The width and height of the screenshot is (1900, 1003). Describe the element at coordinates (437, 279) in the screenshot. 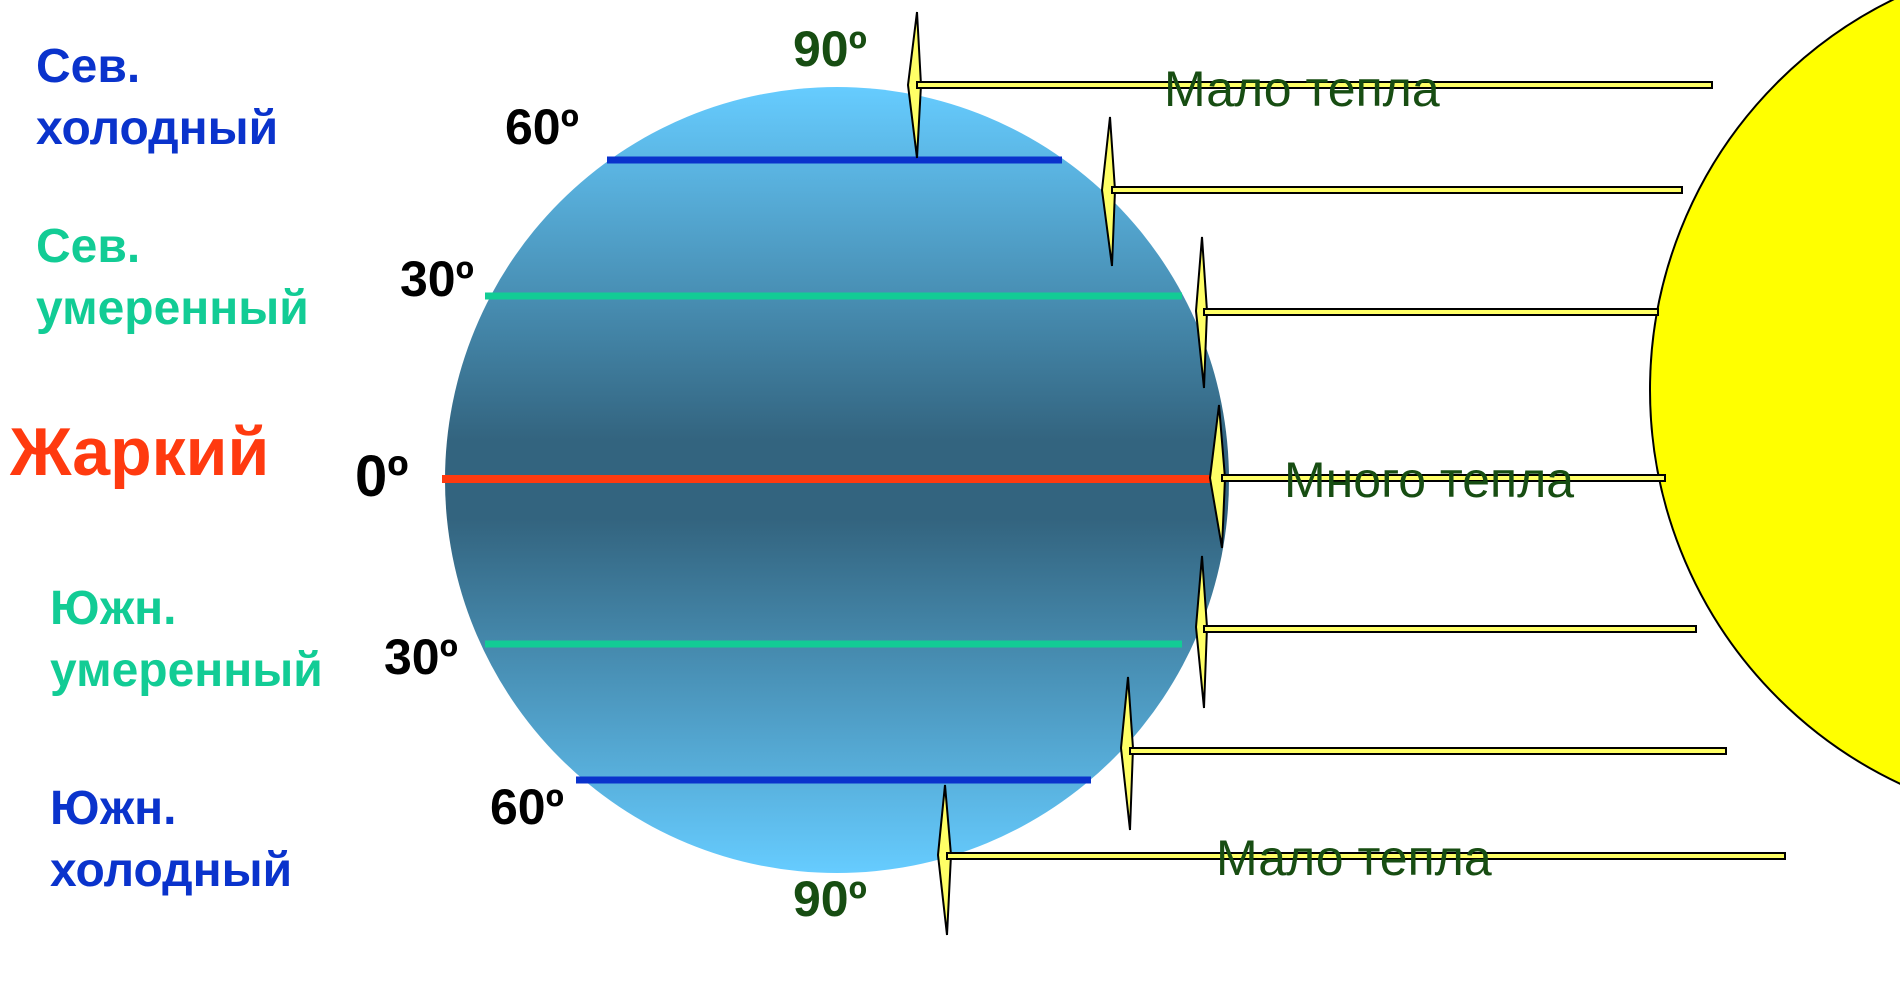

I see `latitude-label-north-30: 30º` at that location.